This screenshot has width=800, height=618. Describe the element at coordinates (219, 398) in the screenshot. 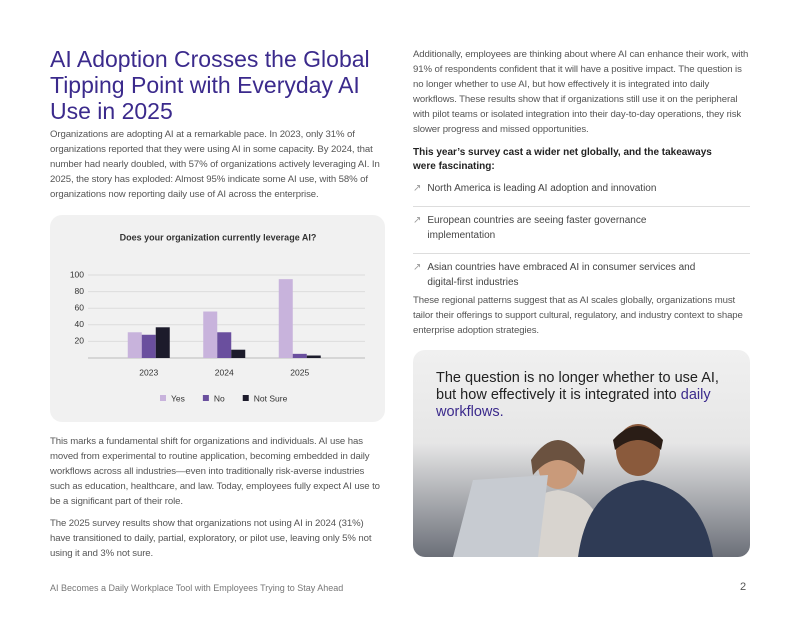

I see `legend-label: No` at that location.